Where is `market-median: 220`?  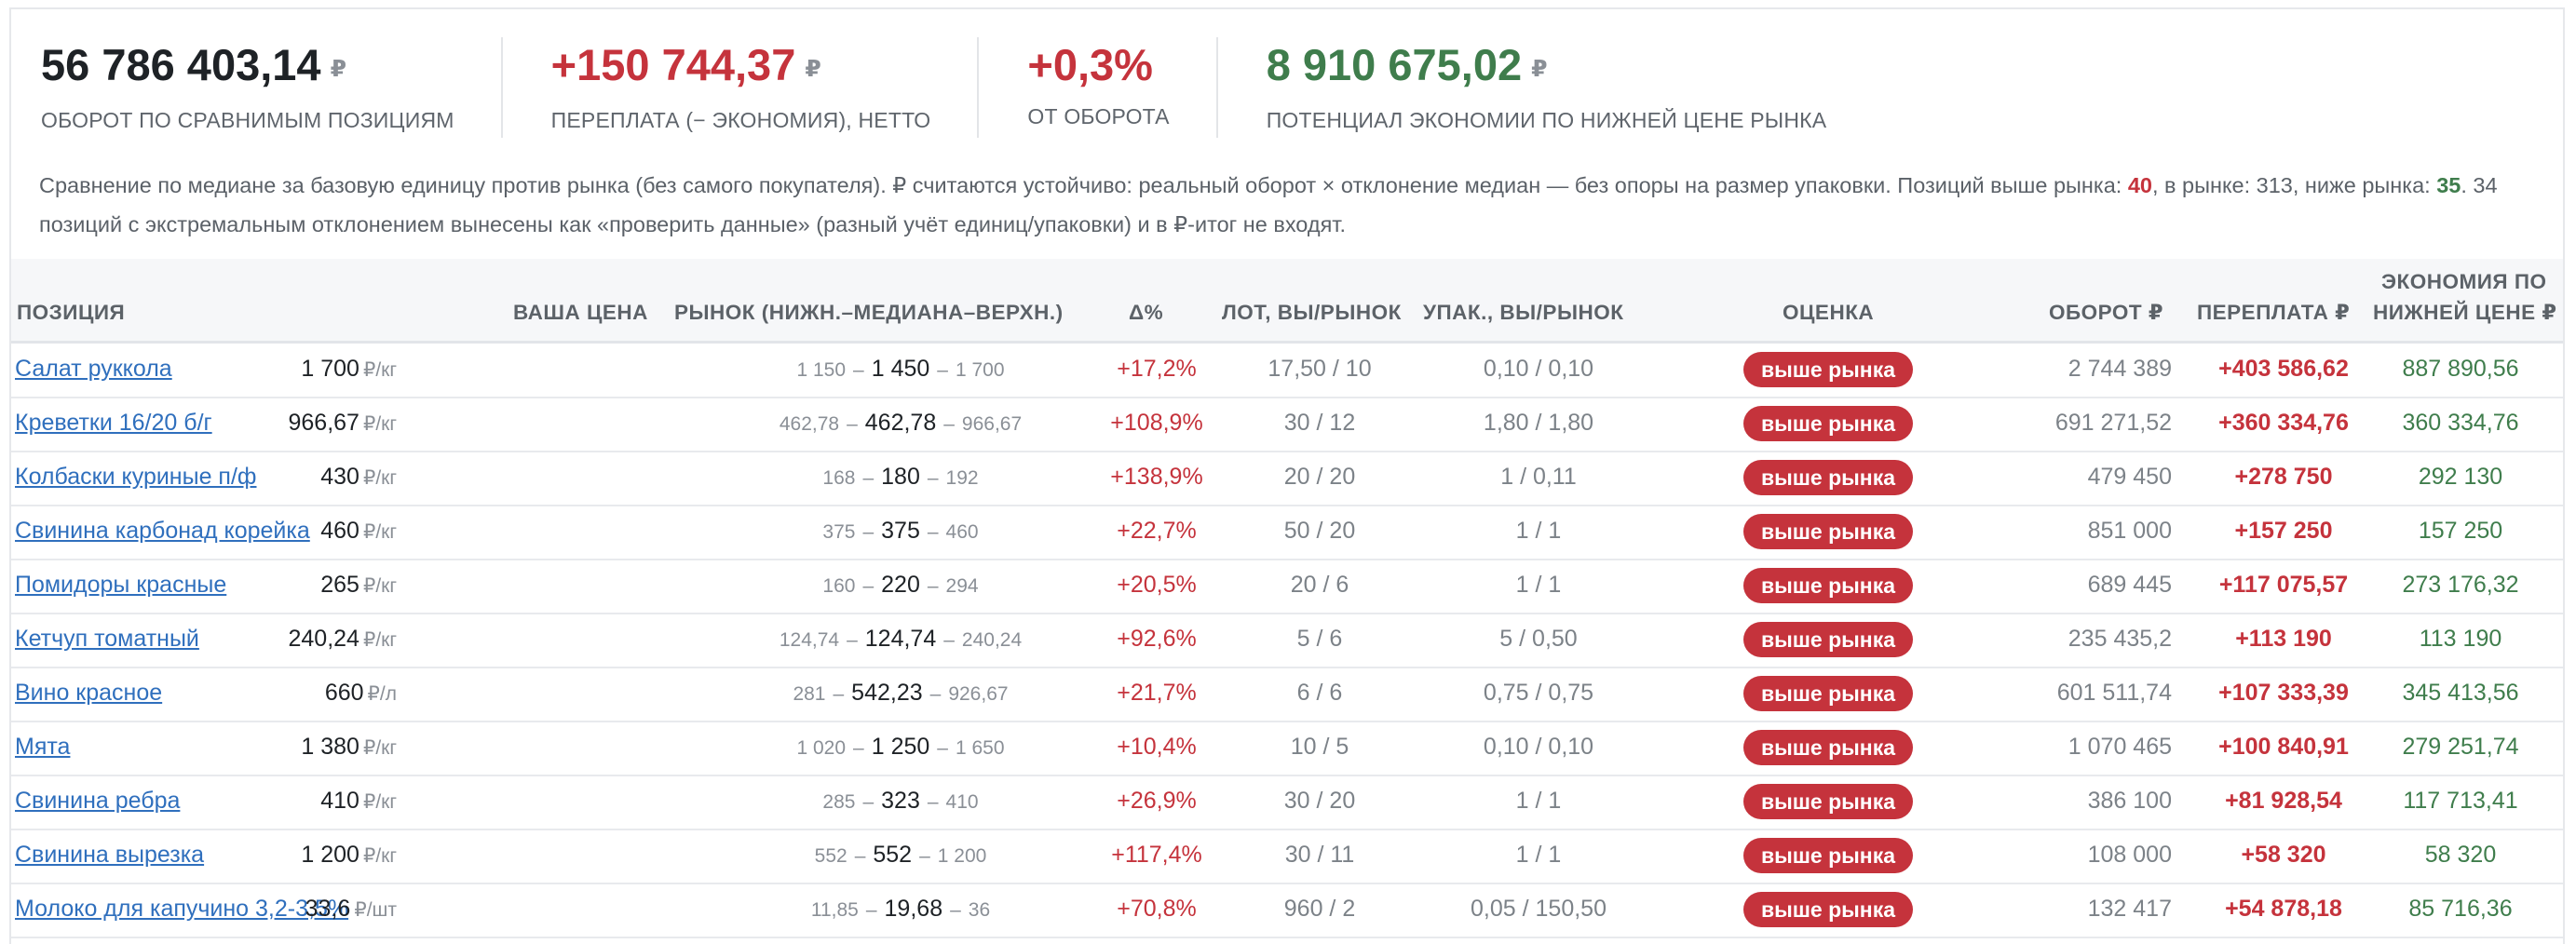 market-median: 220 is located at coordinates (900, 585).